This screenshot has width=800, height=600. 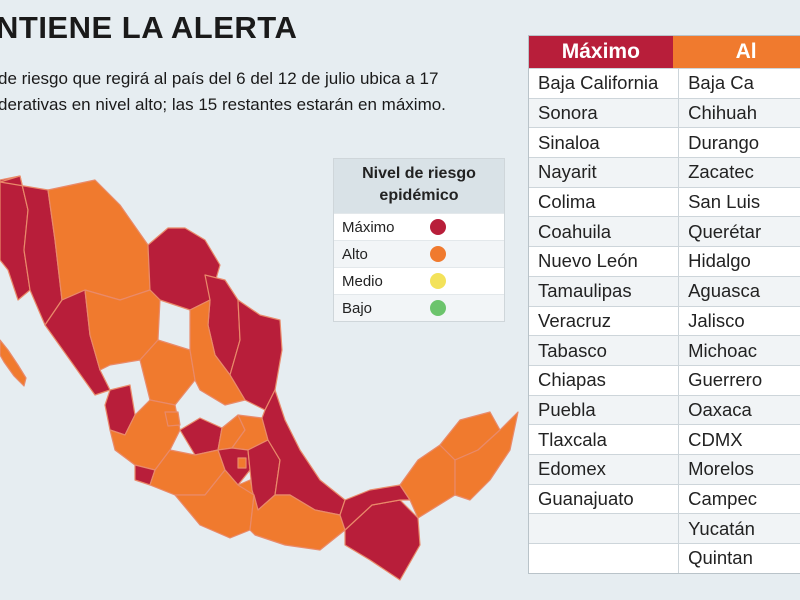 What do you see at coordinates (419, 226) in the screenshot?
I see `legend-item-maximo: Máximo` at bounding box center [419, 226].